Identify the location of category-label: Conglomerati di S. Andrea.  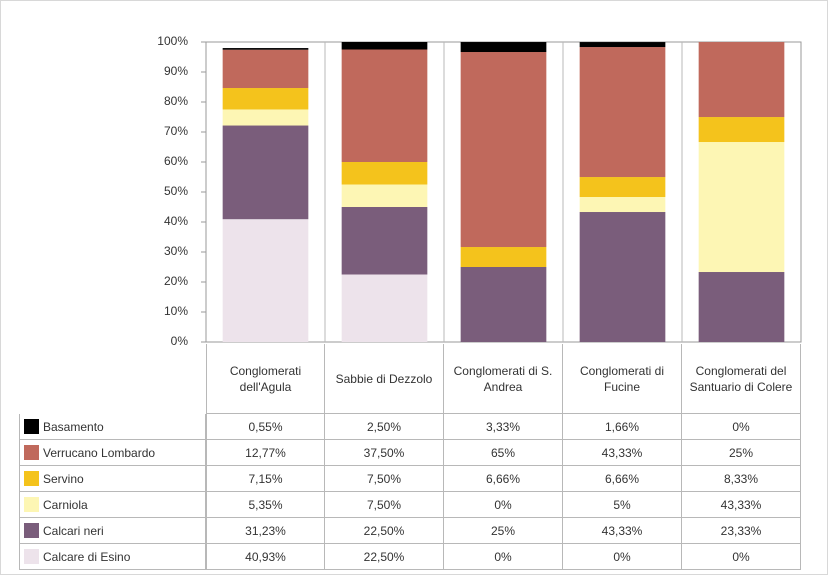
(503, 379).